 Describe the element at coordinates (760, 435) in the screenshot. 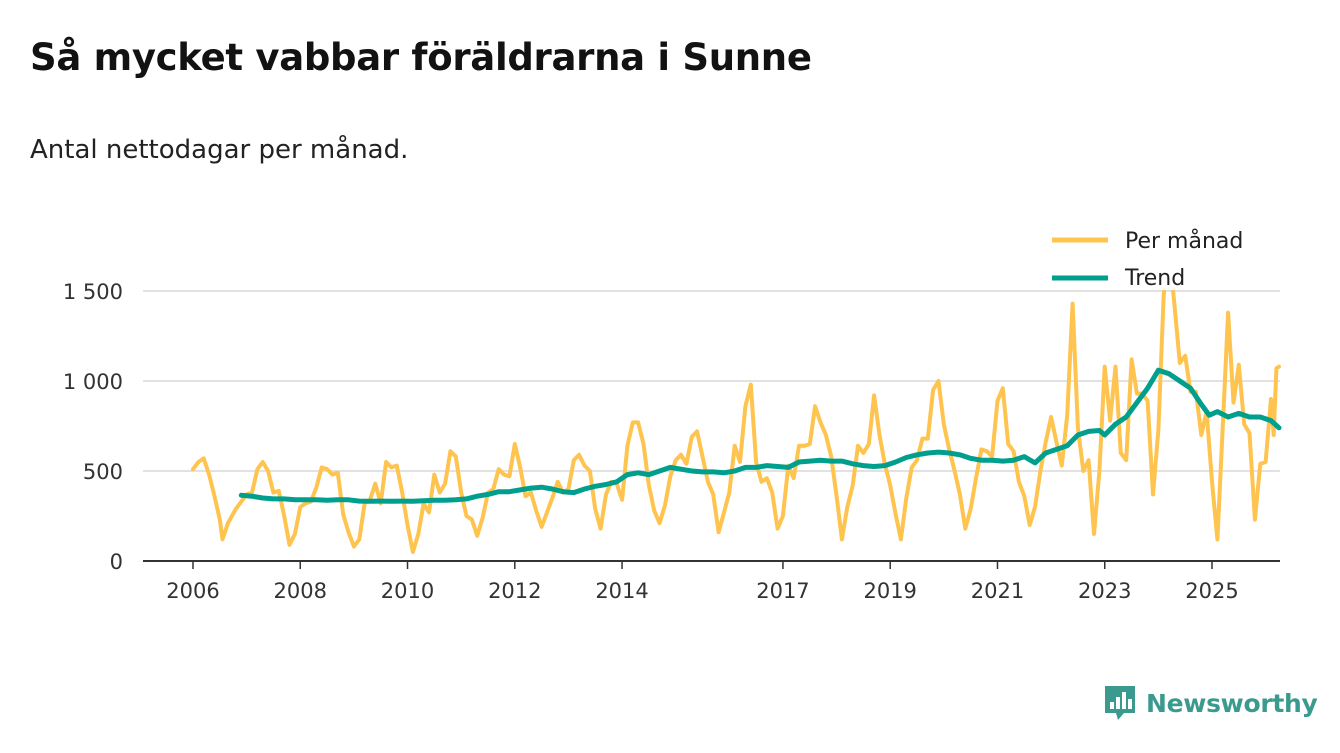

I see `series-line-trend` at that location.